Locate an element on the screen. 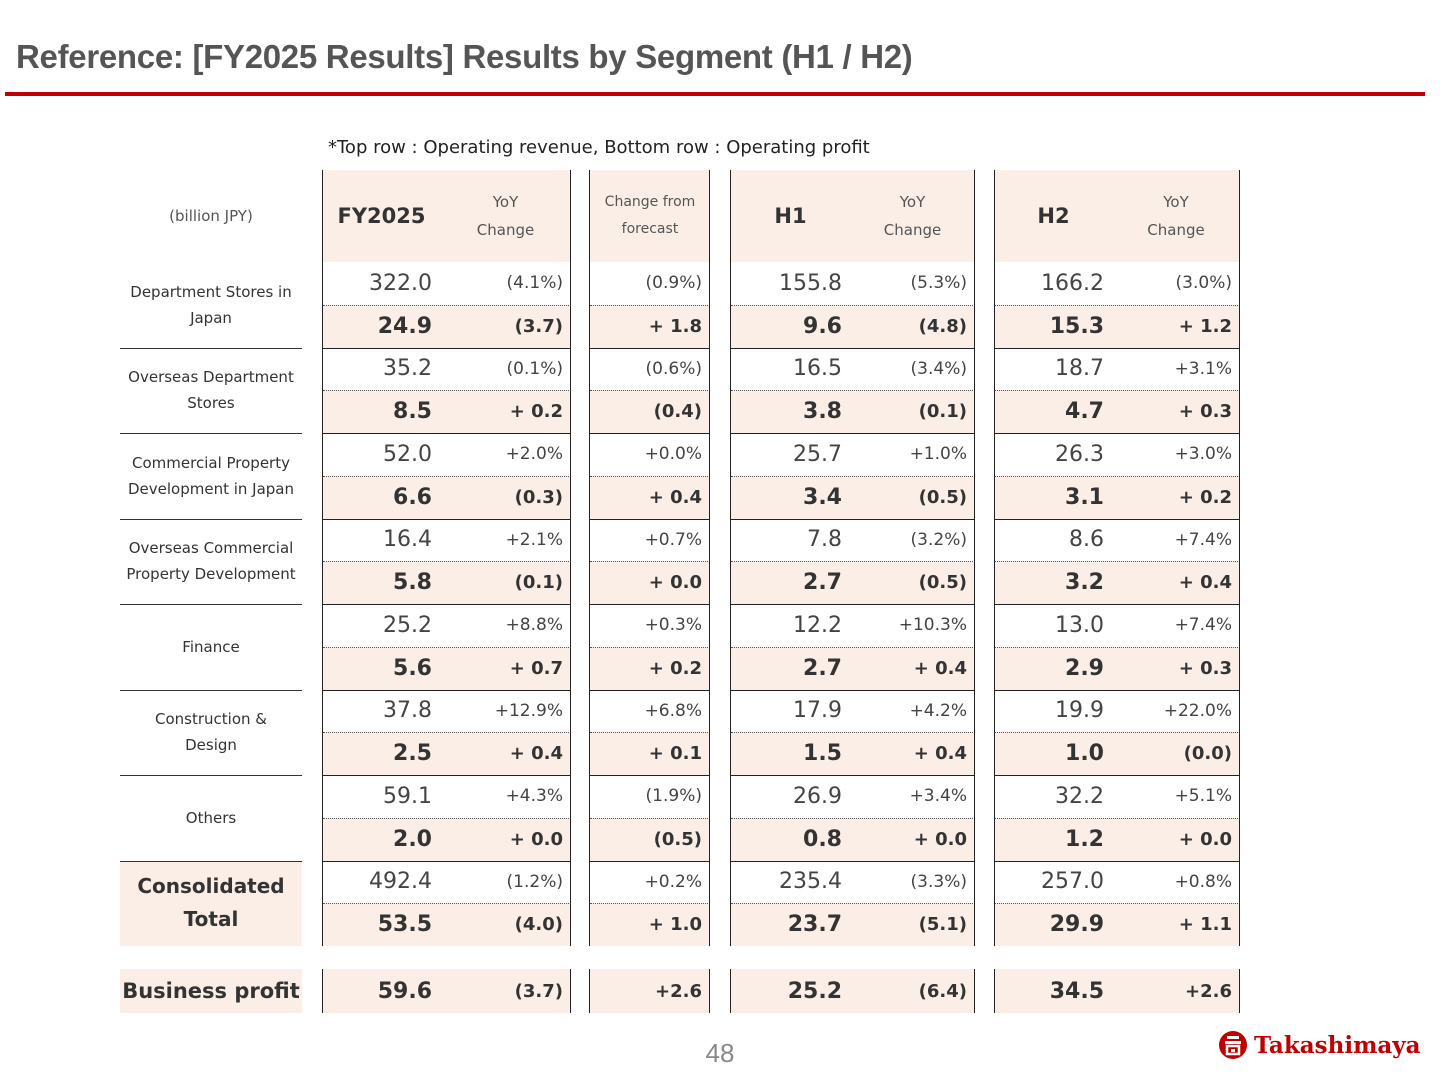 This screenshot has height=1080, width=1440. header-line: Change is located at coordinates (912, 230).